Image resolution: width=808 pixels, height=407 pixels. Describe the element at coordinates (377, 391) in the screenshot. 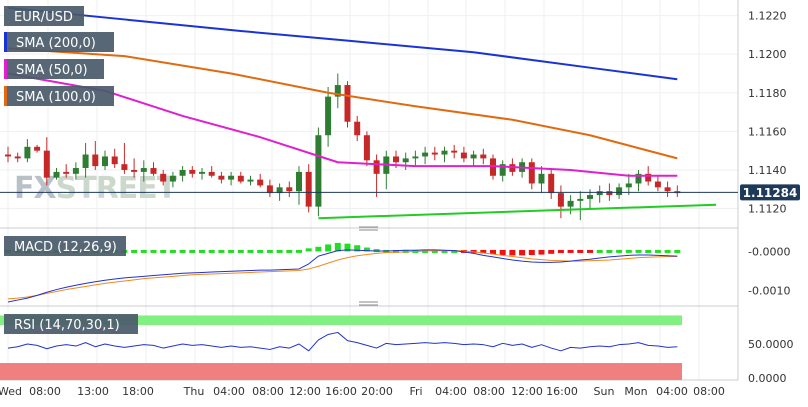

I see `x-tick-label: 20:00` at that location.